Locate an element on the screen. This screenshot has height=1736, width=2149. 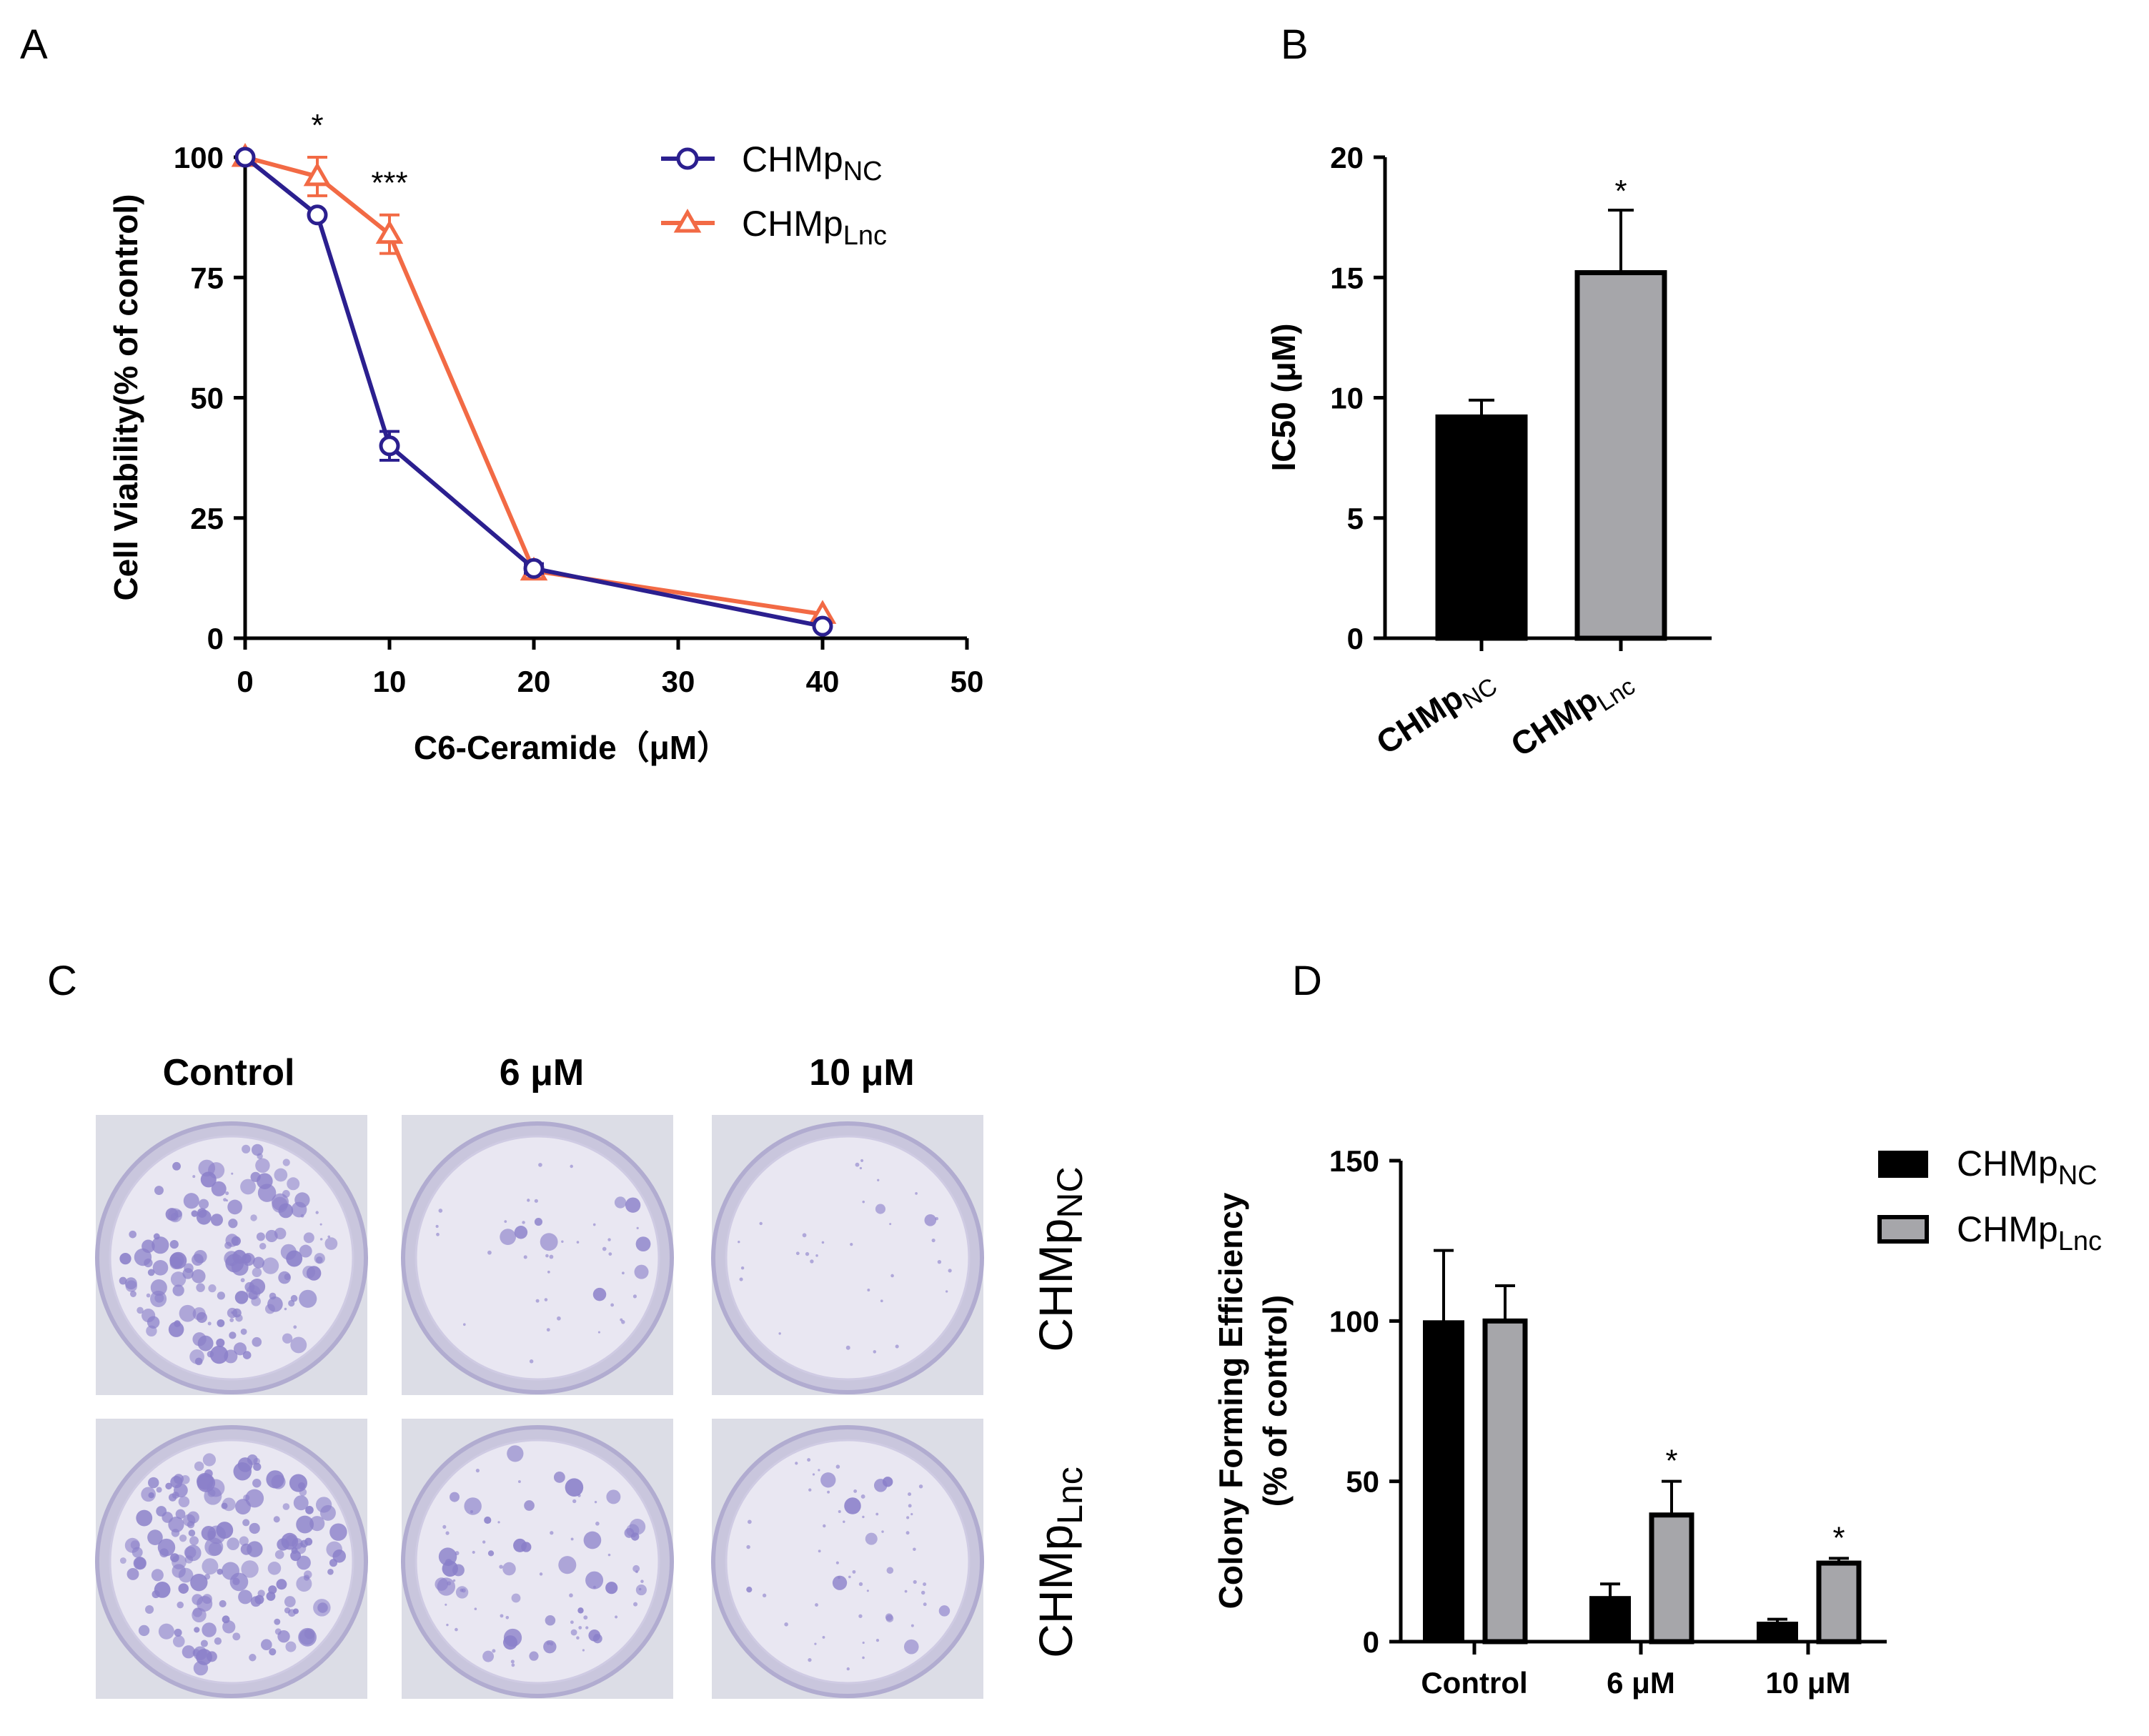
panel-letter-c: C is located at coordinates (62, 981).